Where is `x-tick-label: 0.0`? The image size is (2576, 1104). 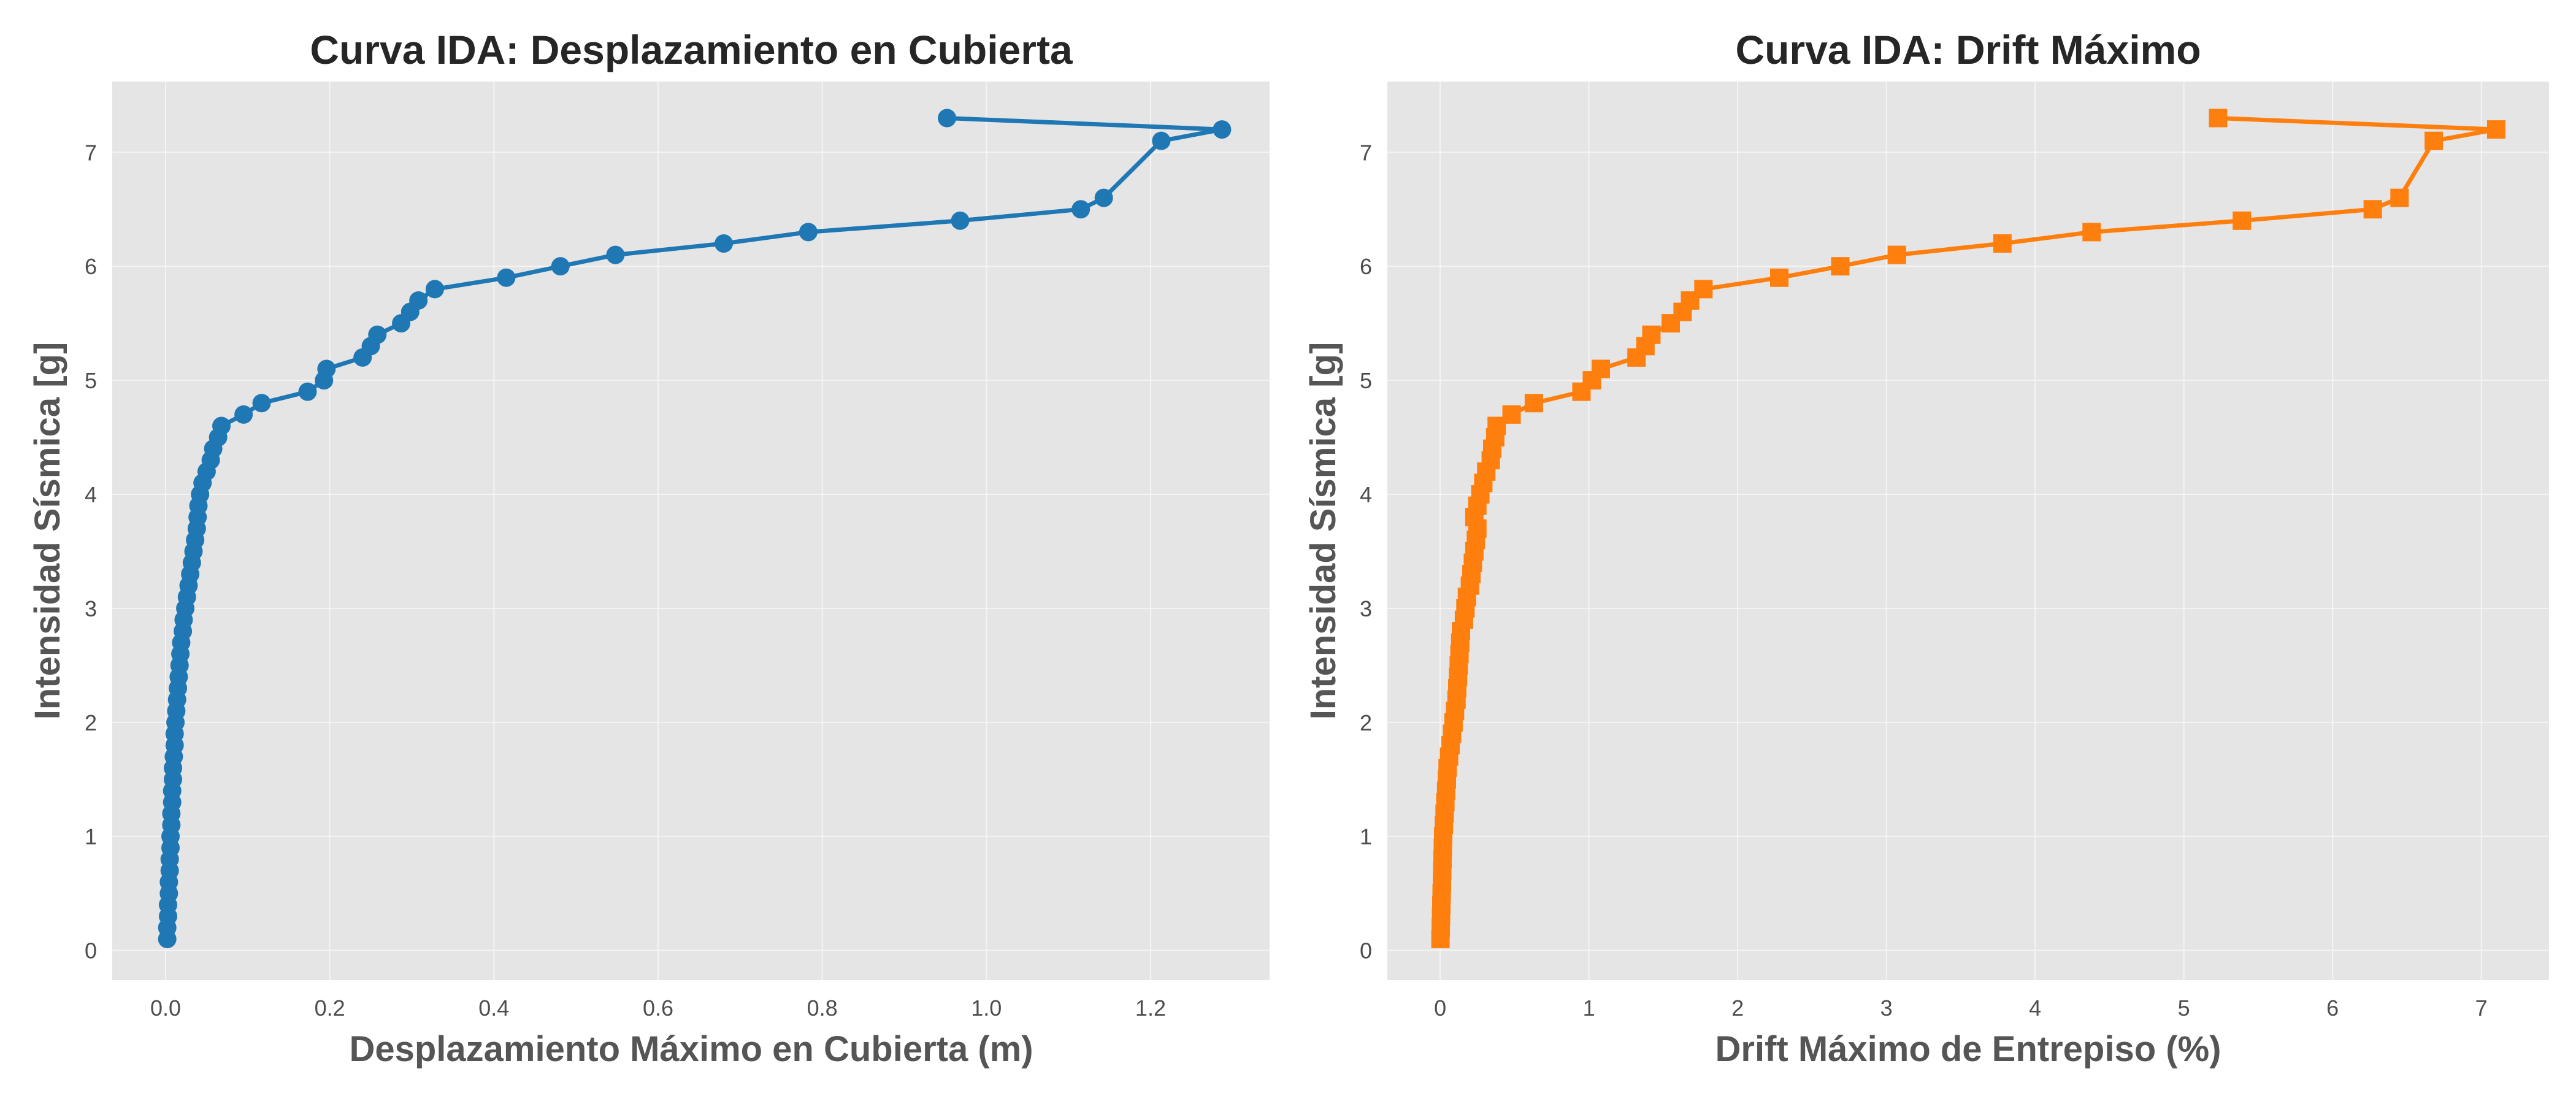 x-tick-label: 0.0 is located at coordinates (165, 1008).